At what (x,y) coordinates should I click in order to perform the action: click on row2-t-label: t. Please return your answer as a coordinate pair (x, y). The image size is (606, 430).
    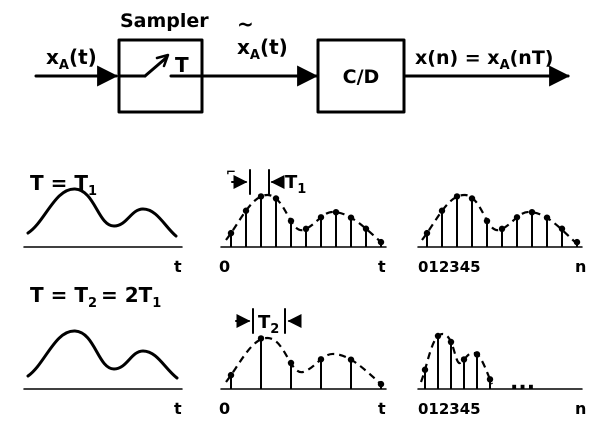
    Looking at the image, I should click on (178, 408).